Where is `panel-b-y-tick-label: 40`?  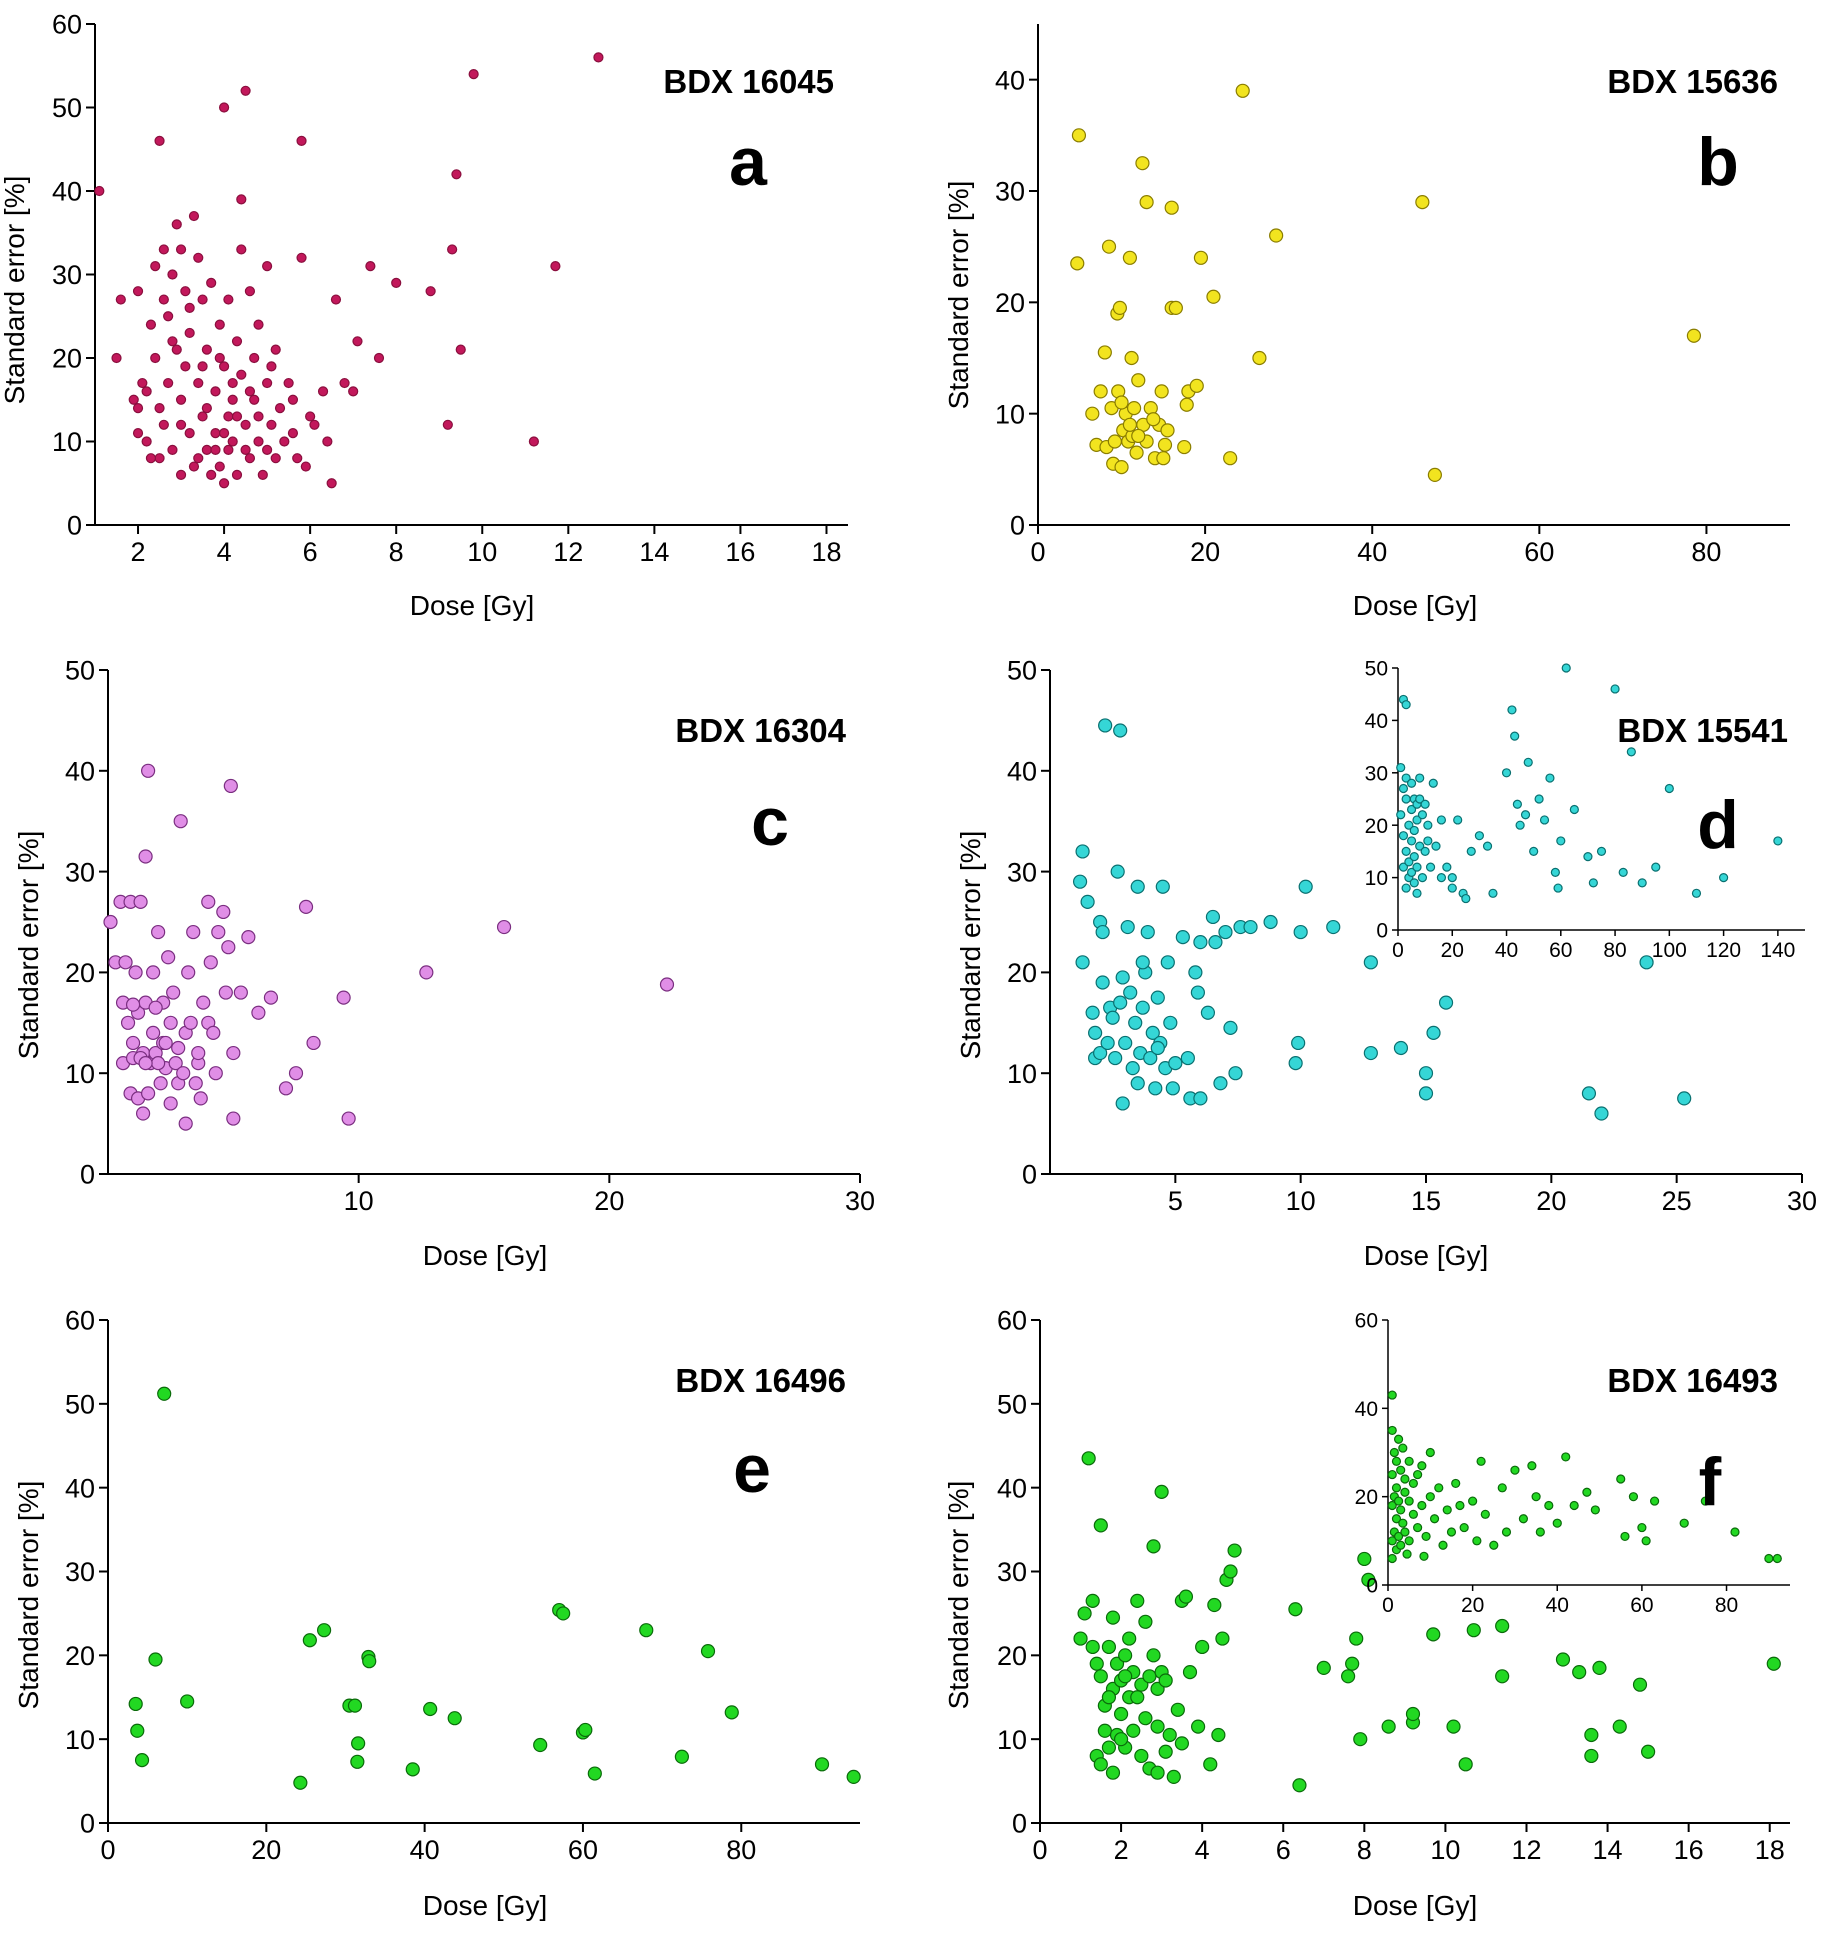
panel-b-y-tick-label: 40 is located at coordinates (1010, 80).